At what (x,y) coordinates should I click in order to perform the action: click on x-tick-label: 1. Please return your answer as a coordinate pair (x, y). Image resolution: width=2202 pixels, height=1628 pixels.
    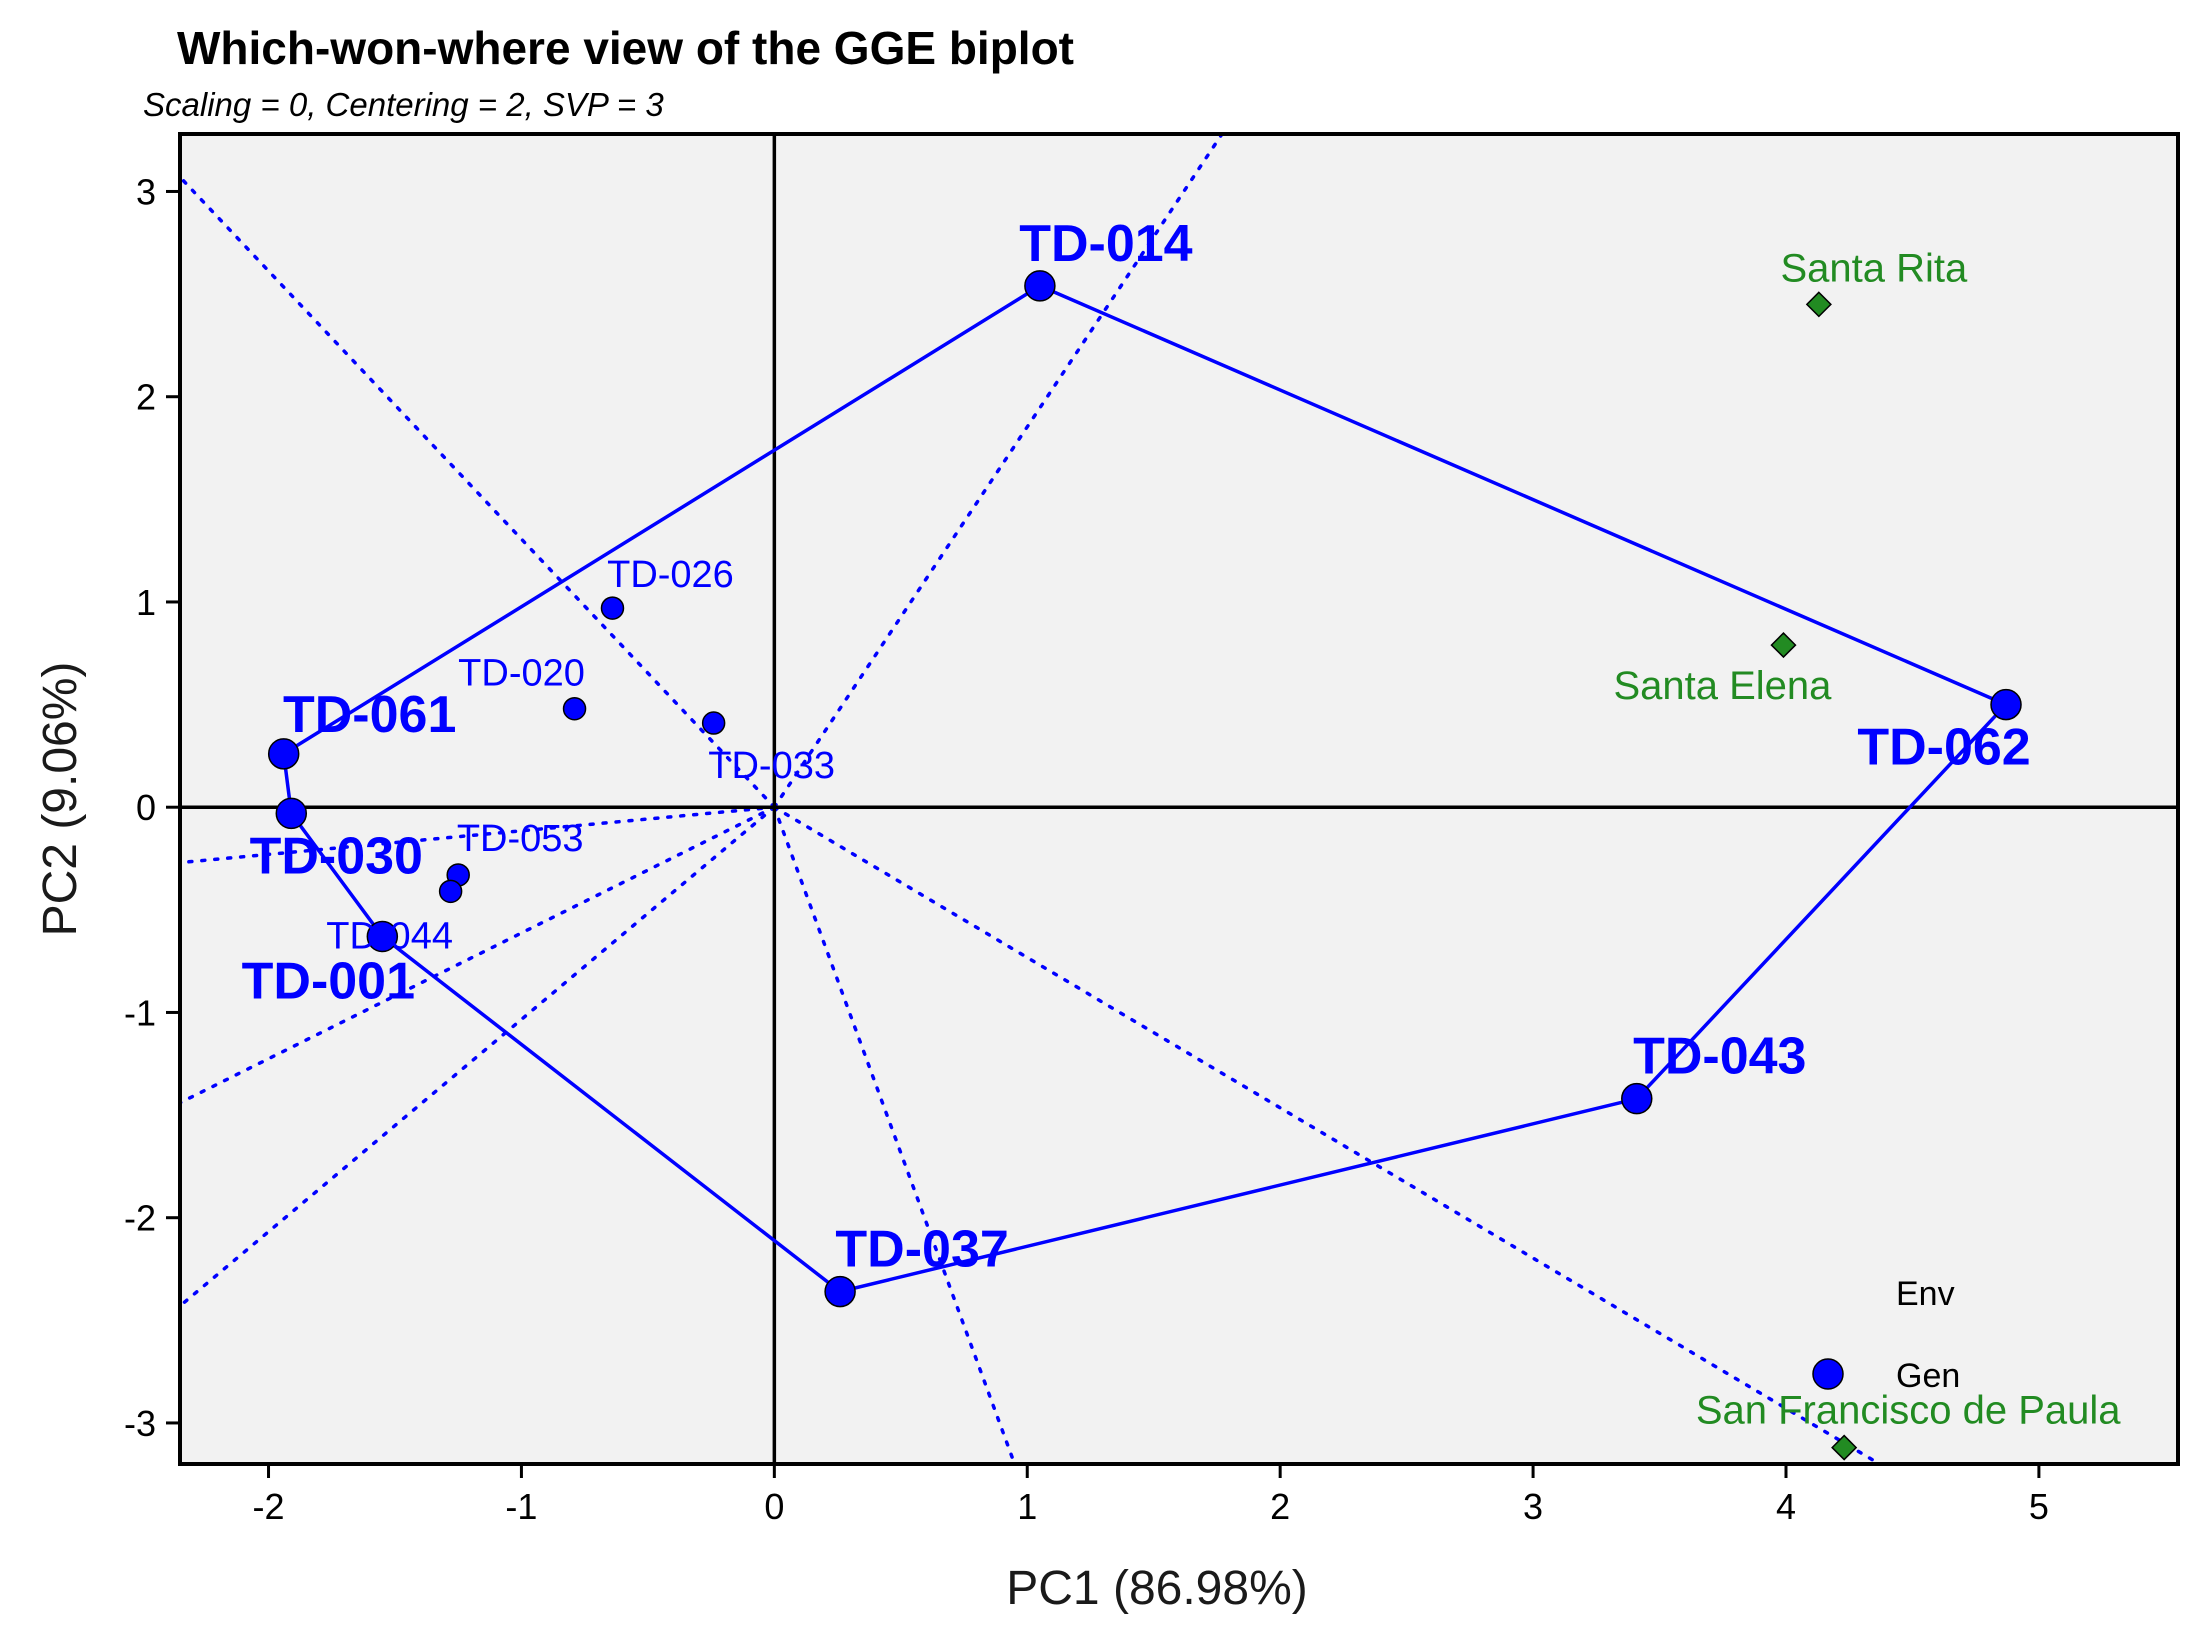
    Looking at the image, I should click on (1027, 1506).